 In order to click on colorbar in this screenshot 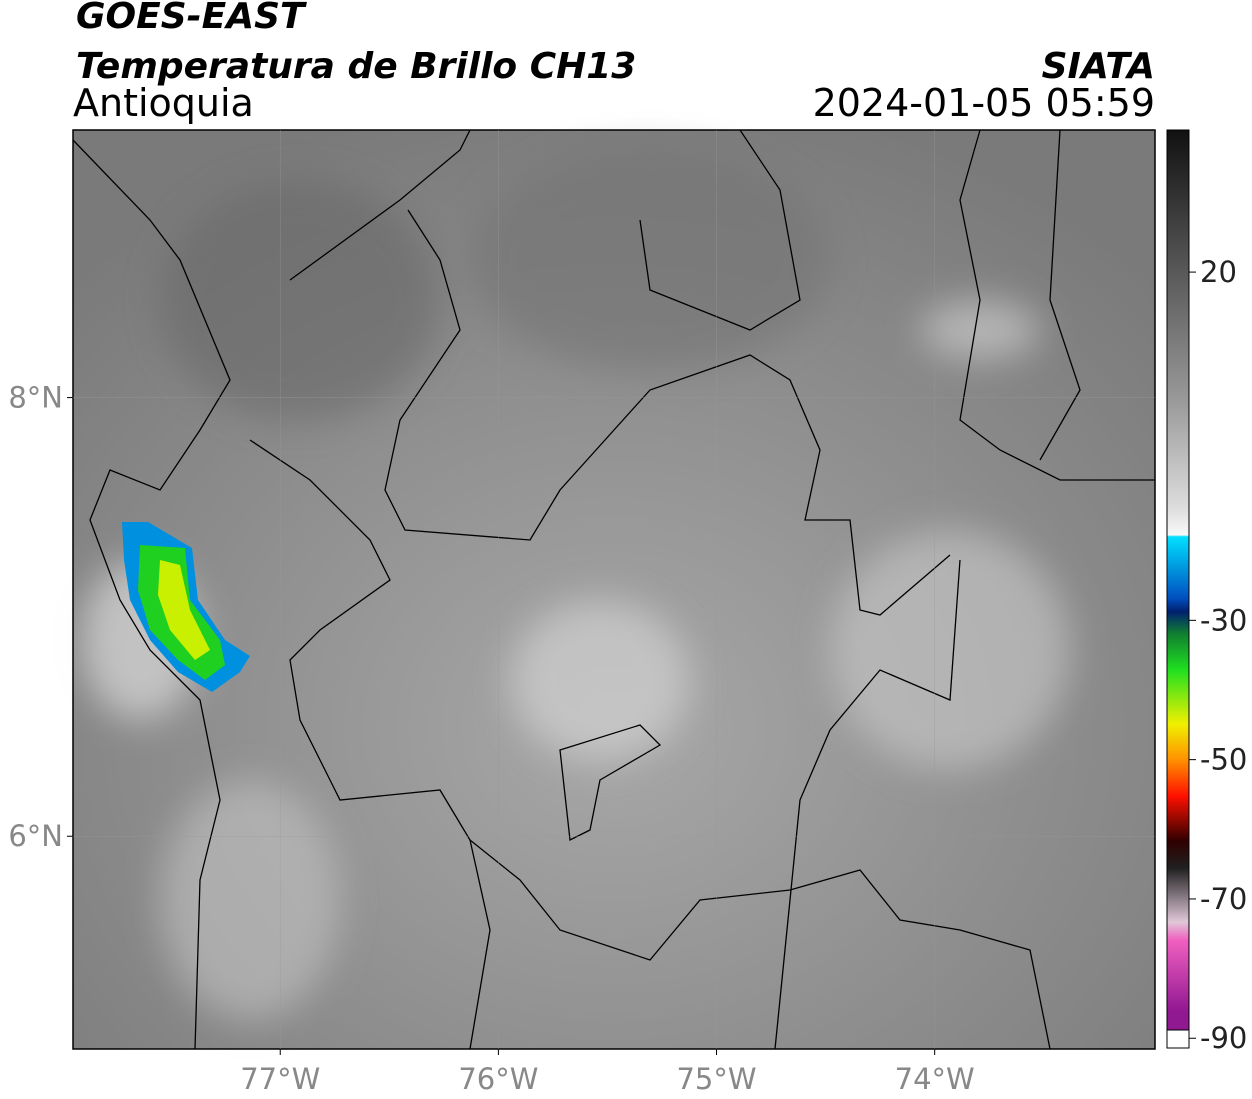, I will do `click(1178, 580)`.